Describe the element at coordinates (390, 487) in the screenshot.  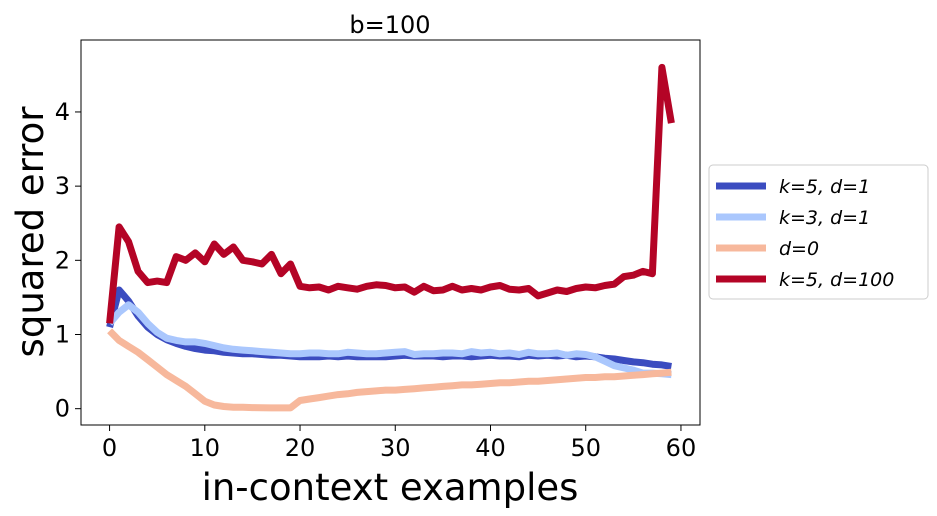
I see `x-axis-label: in-context examples` at that location.